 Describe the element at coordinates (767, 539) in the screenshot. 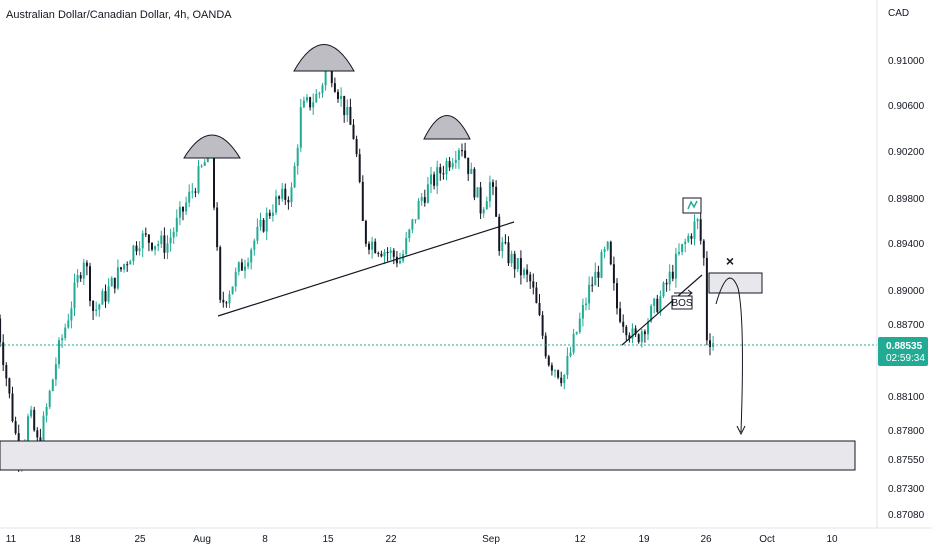

I see `time-tick-label: Oct` at that location.